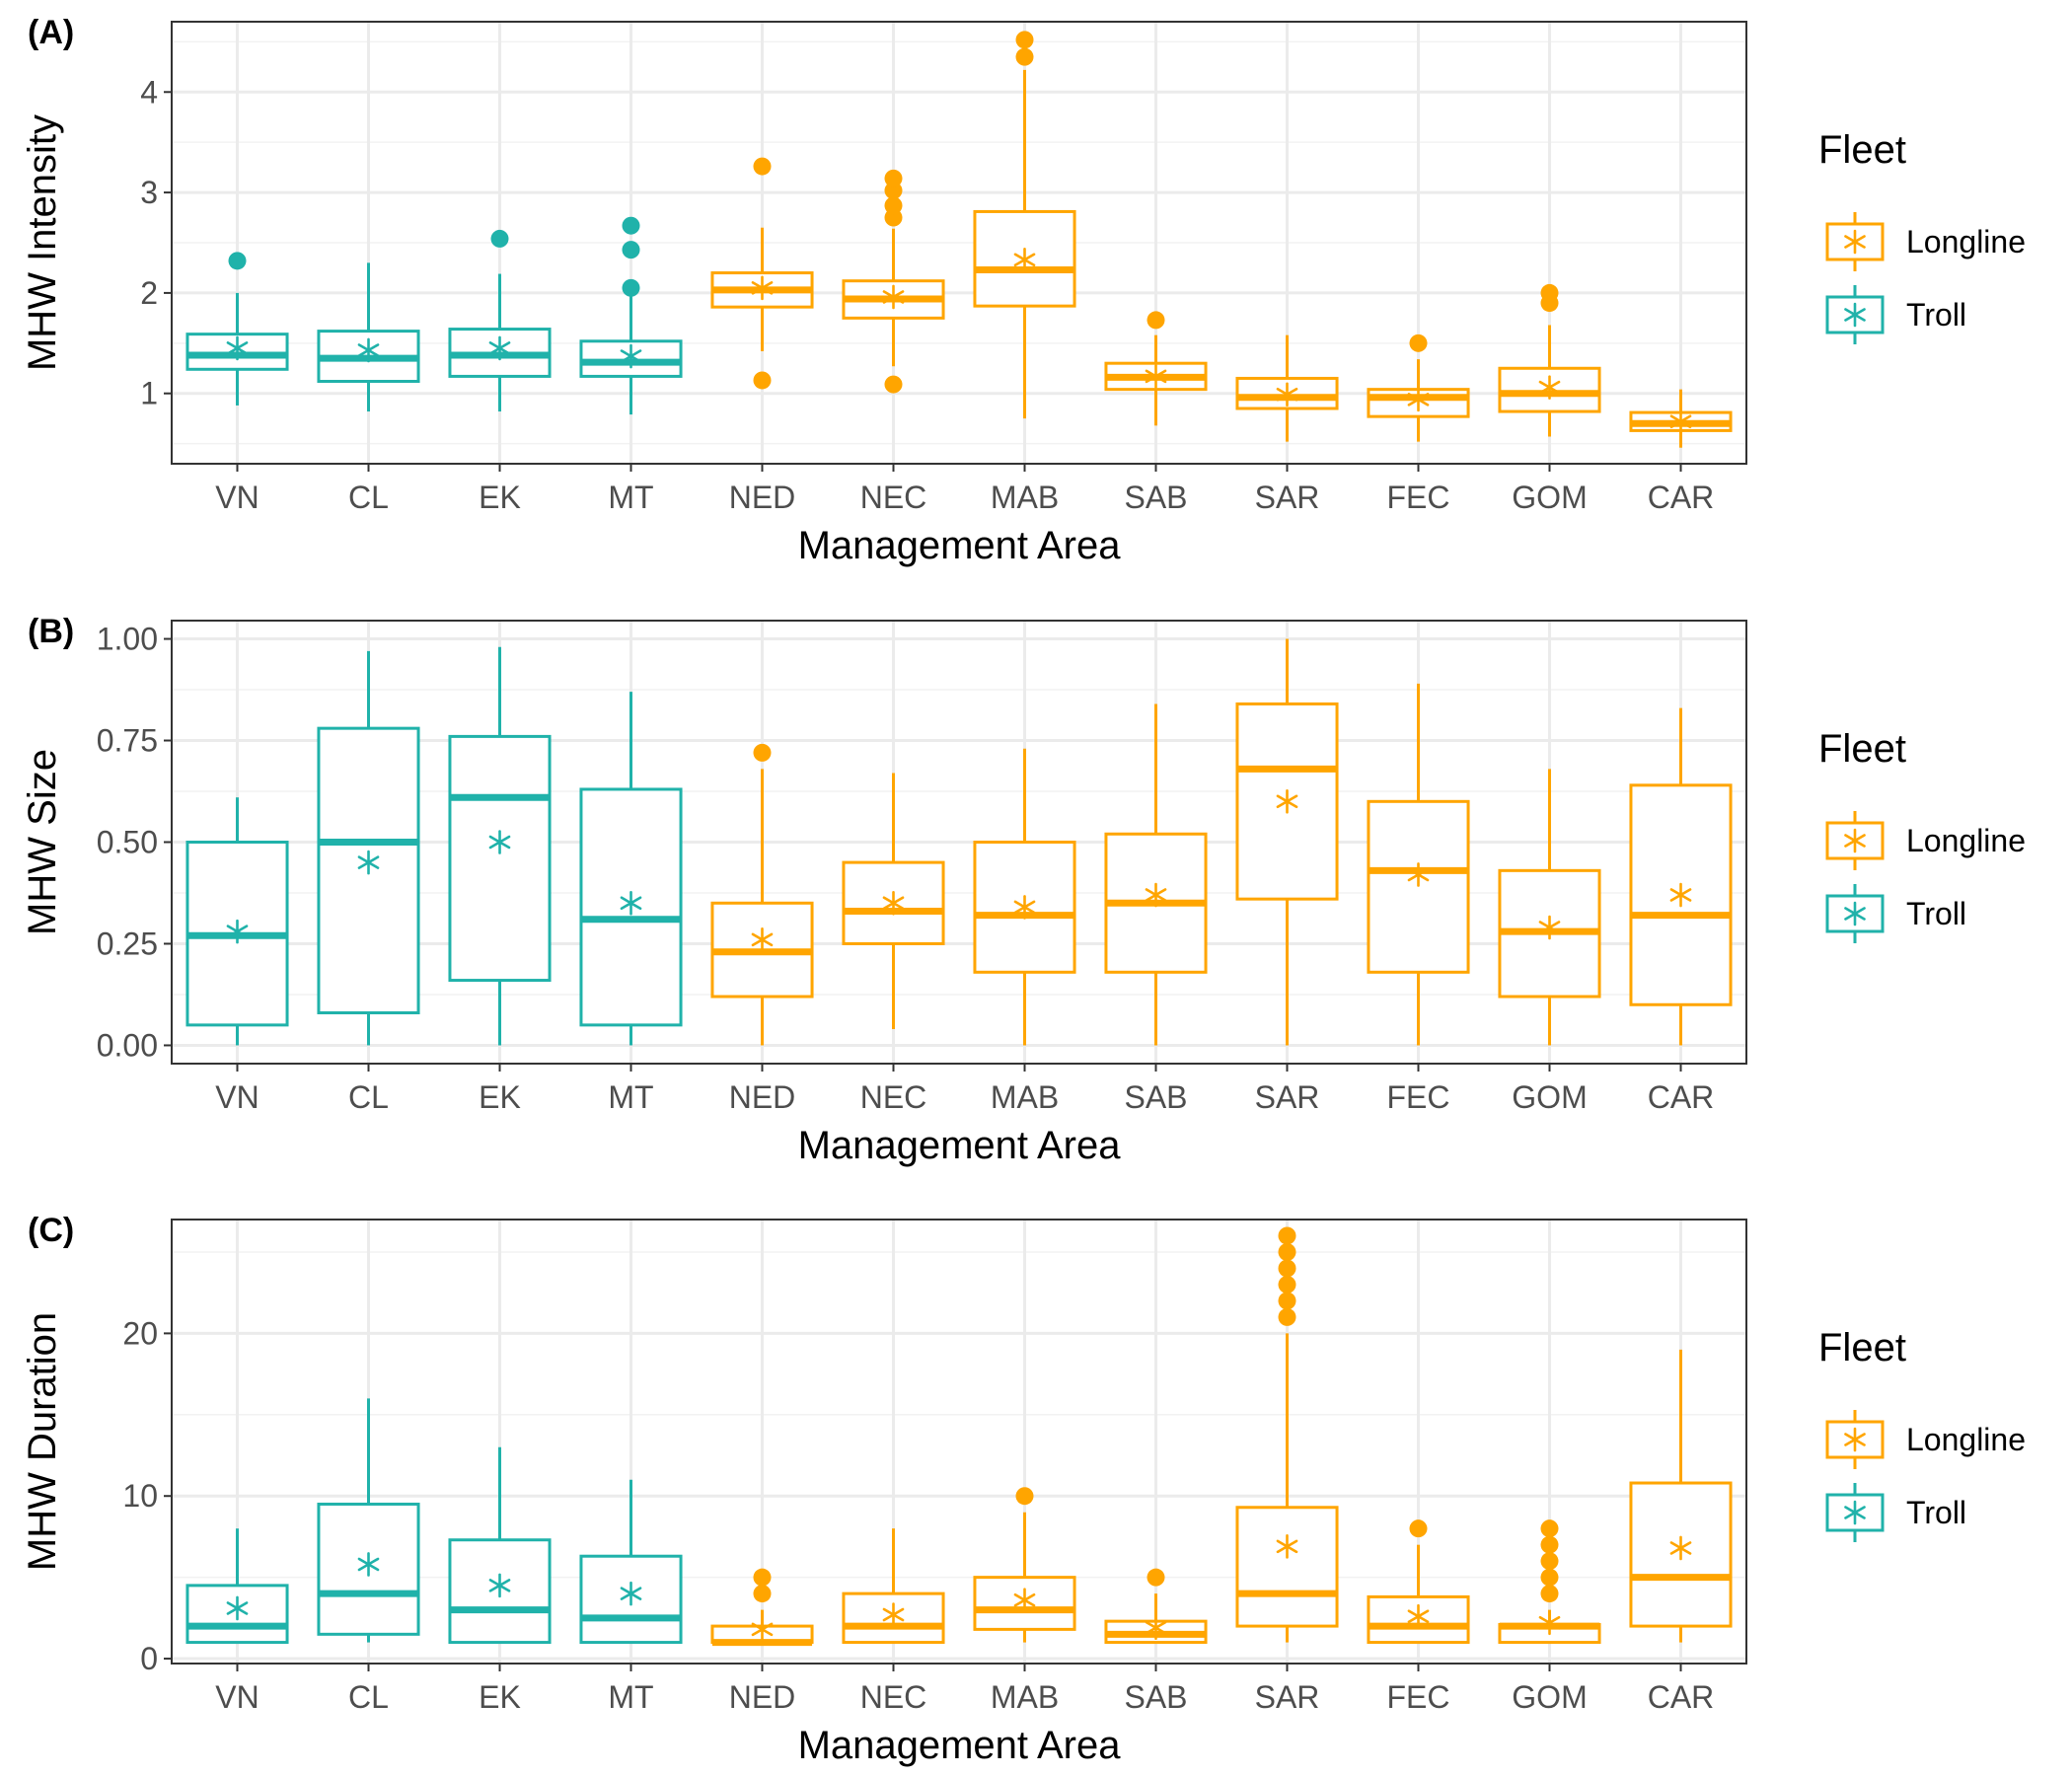 The image size is (2072, 1776). I want to click on panel-tag: (B), so click(51, 632).